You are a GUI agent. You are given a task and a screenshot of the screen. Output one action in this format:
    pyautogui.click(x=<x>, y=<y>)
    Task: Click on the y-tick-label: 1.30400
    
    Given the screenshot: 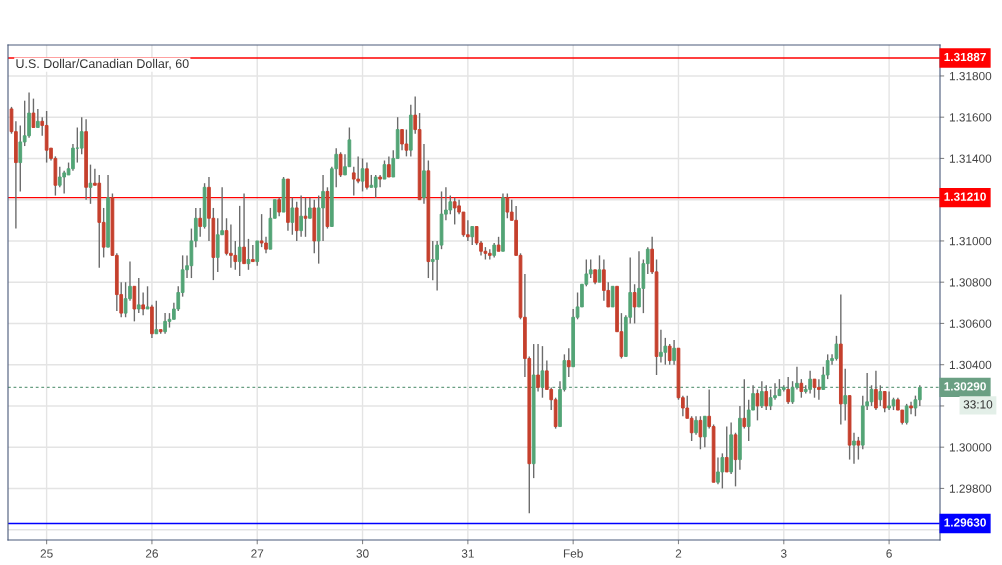 What is the action you would take?
    pyautogui.click(x=970, y=365)
    